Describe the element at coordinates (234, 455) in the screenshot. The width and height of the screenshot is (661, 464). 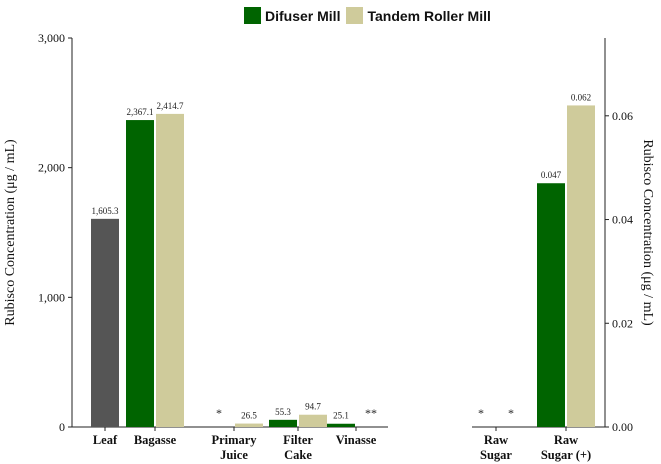
I see `x-tick-label-line: Juice` at that location.